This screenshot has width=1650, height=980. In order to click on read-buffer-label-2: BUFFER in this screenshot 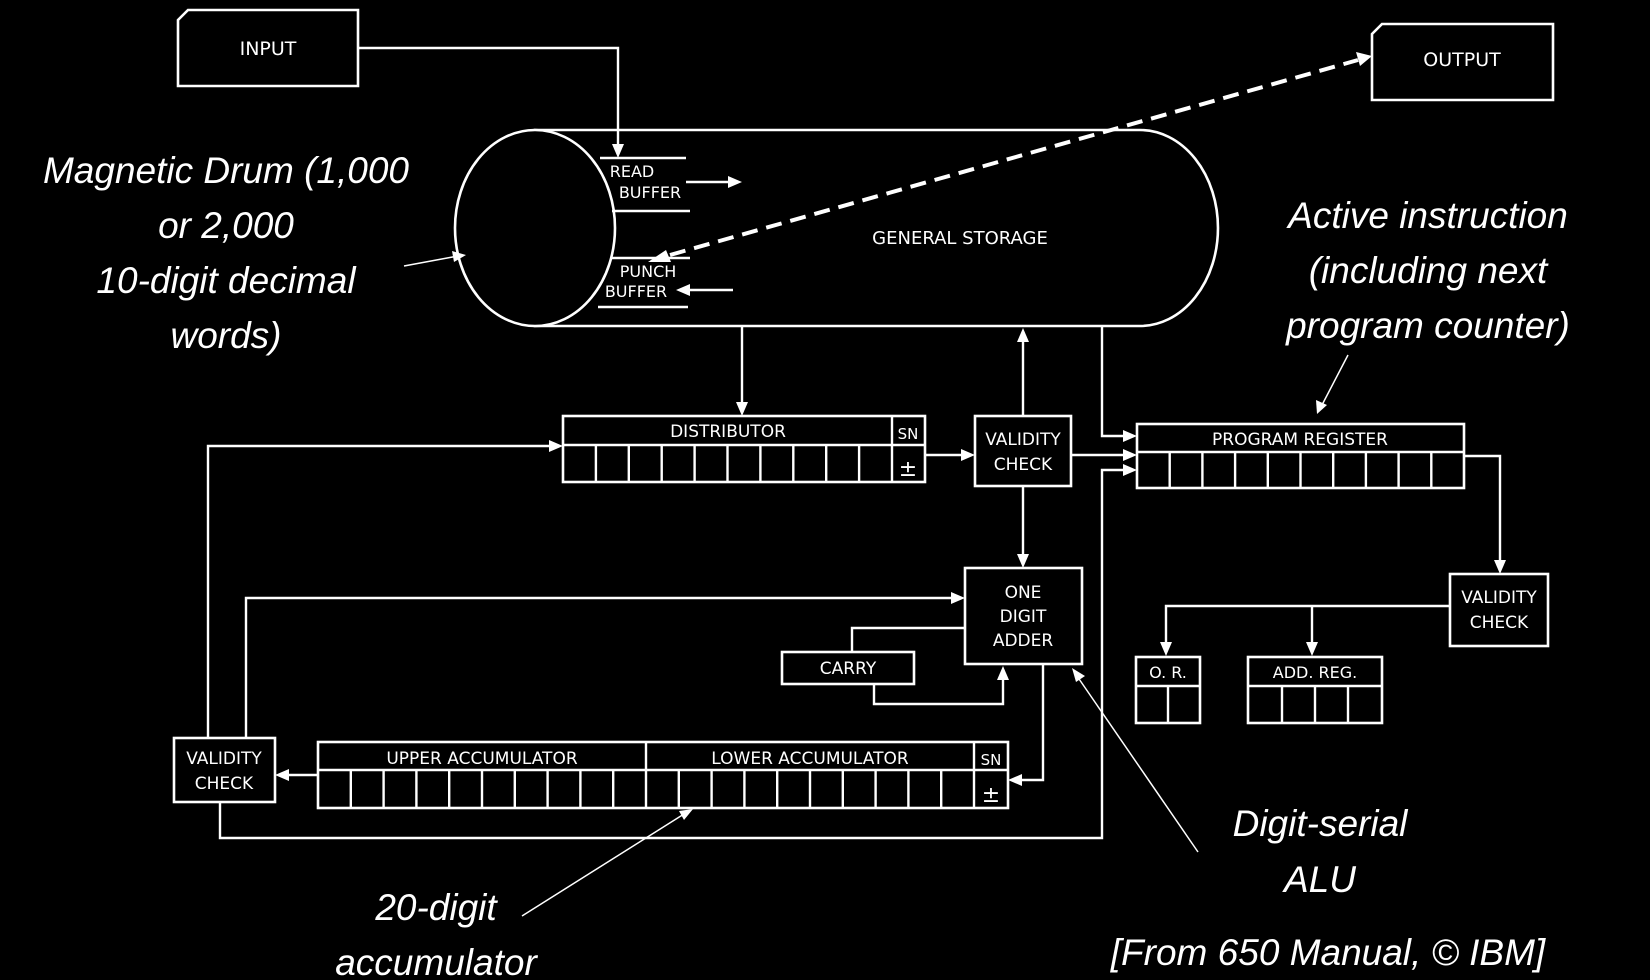, I will do `click(650, 192)`.